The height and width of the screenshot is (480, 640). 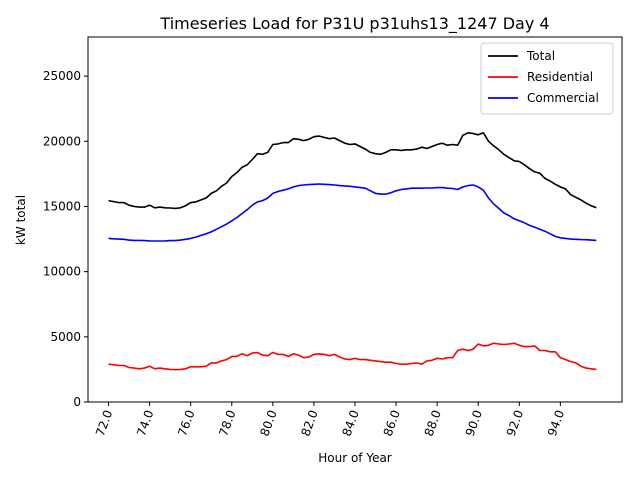 I want to click on x-tick-label: 88.0, so click(x=433, y=423).